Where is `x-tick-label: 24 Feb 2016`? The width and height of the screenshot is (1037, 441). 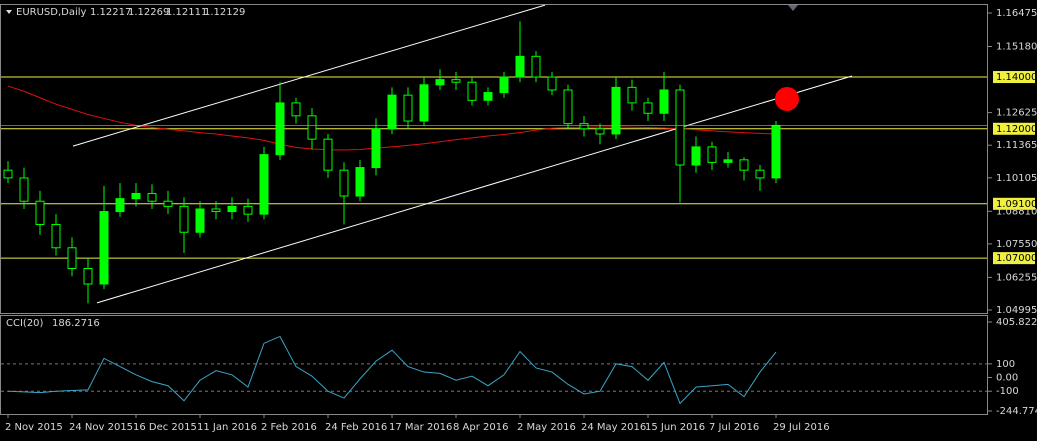
x-tick-label: 24 Feb 2016 is located at coordinates (356, 427).